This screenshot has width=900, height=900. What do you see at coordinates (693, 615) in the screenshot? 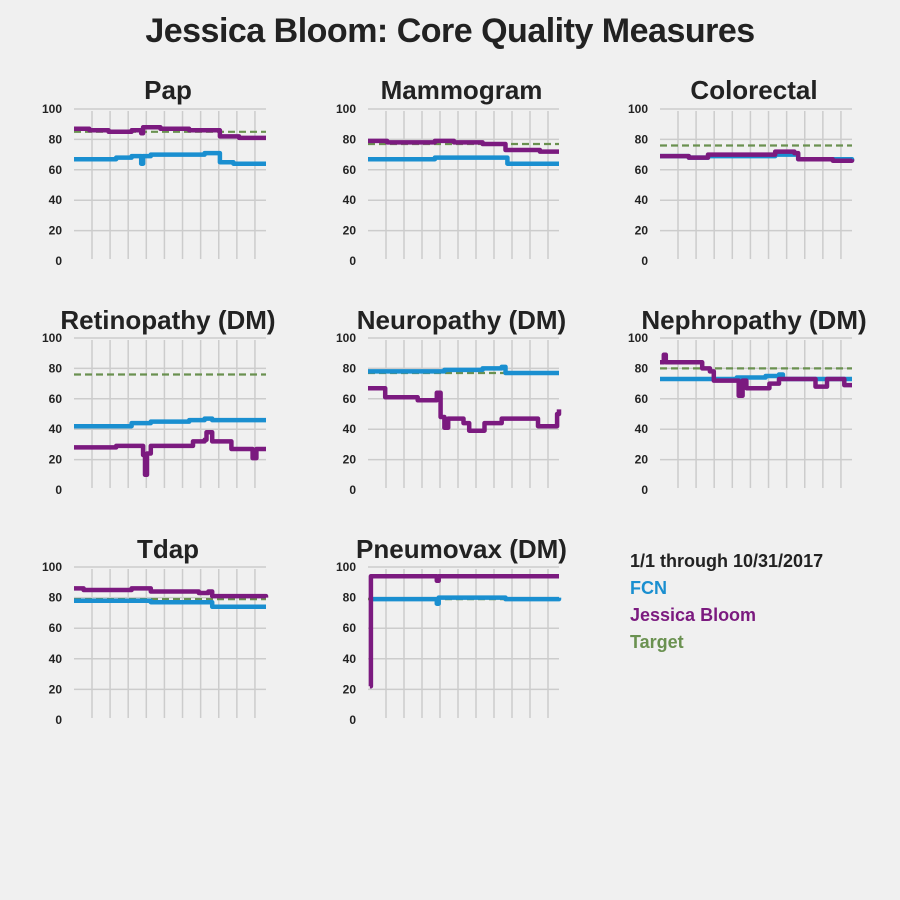
I see `legend-entry-provider: Jessica Bloom` at bounding box center [693, 615].